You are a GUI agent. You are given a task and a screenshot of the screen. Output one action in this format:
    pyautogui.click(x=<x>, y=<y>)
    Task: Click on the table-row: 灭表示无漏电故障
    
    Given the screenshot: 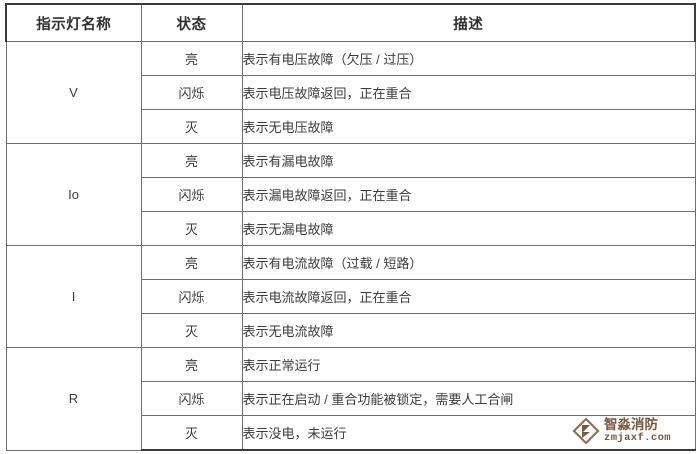 What is the action you would take?
    pyautogui.click(x=351, y=228)
    